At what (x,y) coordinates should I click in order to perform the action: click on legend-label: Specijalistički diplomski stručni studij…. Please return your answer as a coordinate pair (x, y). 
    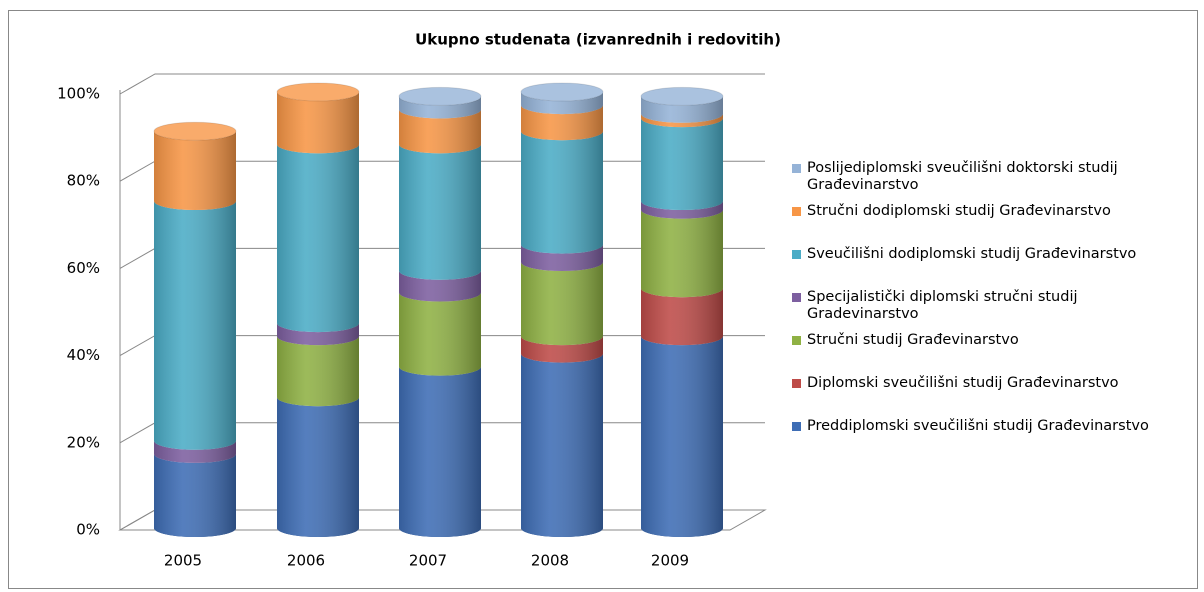
    Looking at the image, I should click on (942, 305).